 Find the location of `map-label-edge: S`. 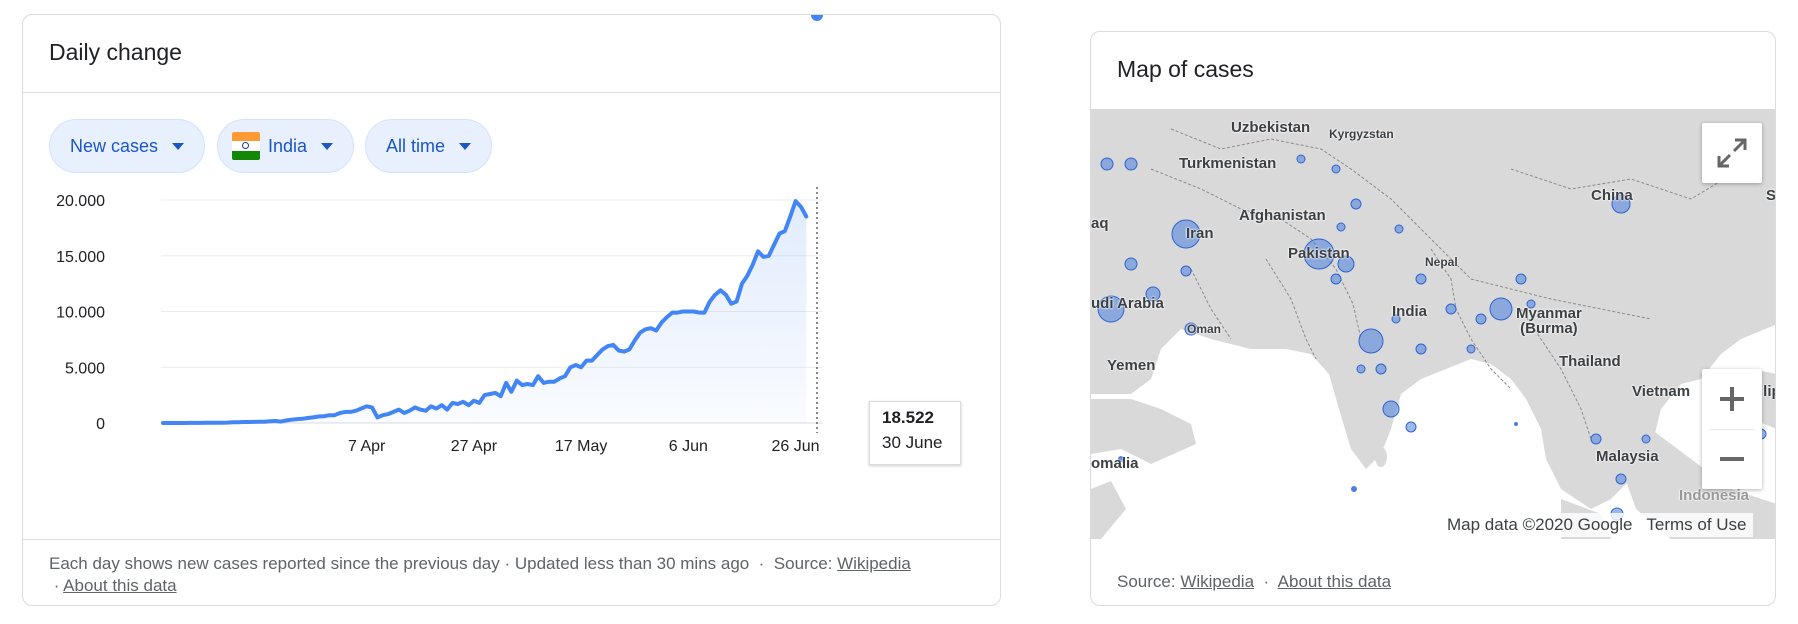

map-label-edge: S is located at coordinates (1771, 195).